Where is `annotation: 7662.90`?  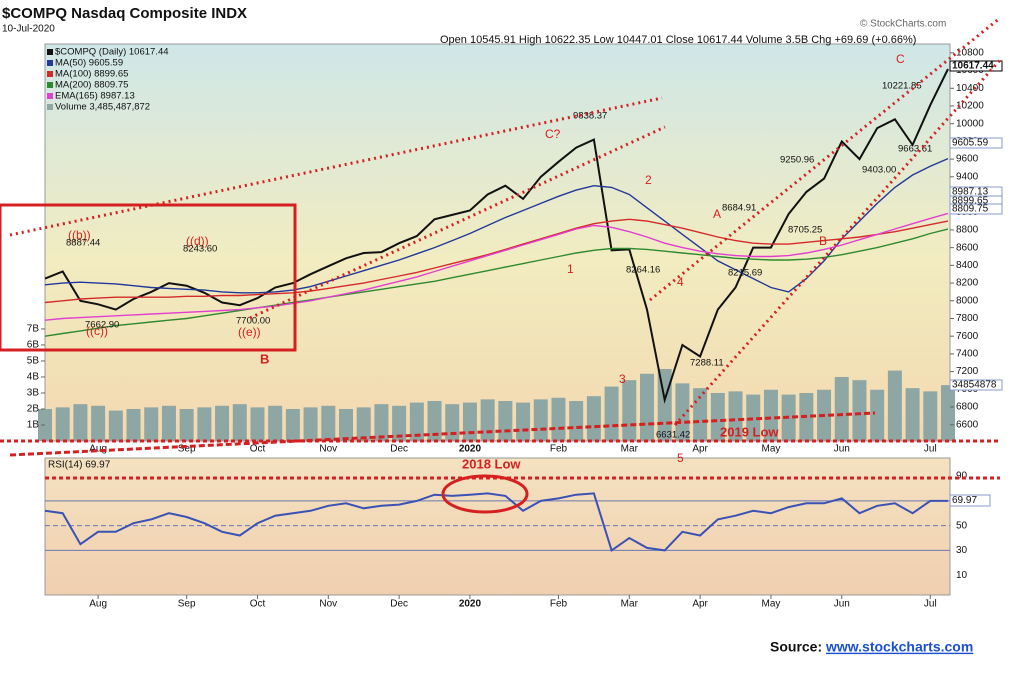
annotation: 7662.90 is located at coordinates (102, 325).